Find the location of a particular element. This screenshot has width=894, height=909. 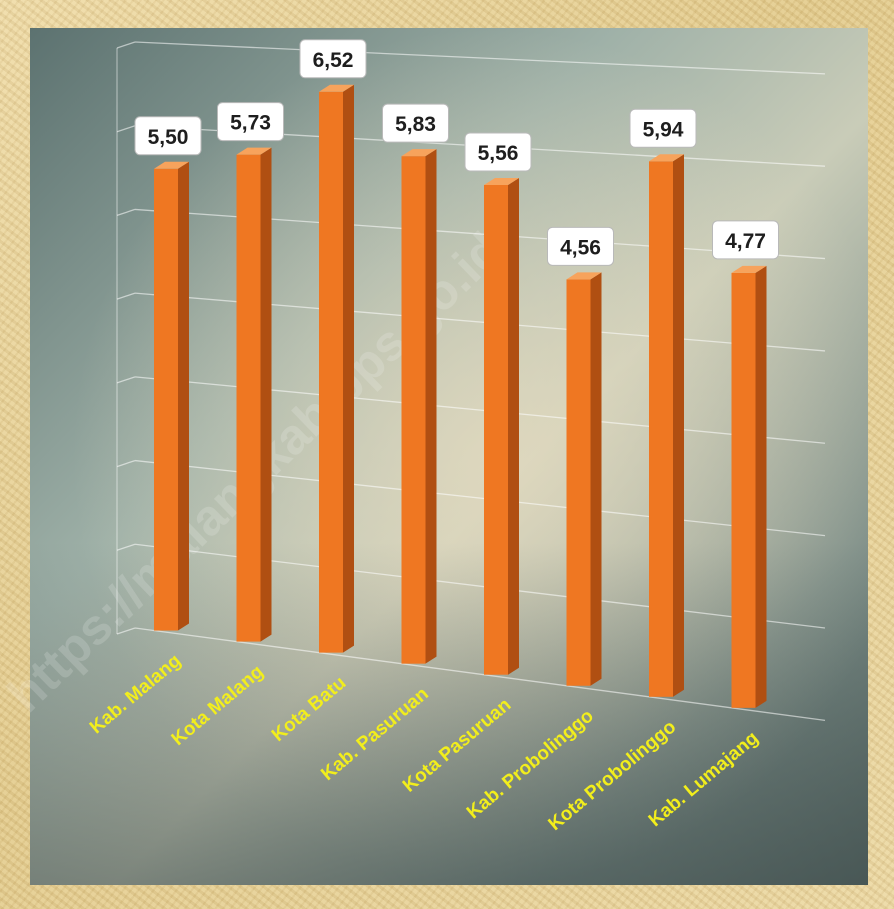

data-label: 5,56 is located at coordinates (498, 152).